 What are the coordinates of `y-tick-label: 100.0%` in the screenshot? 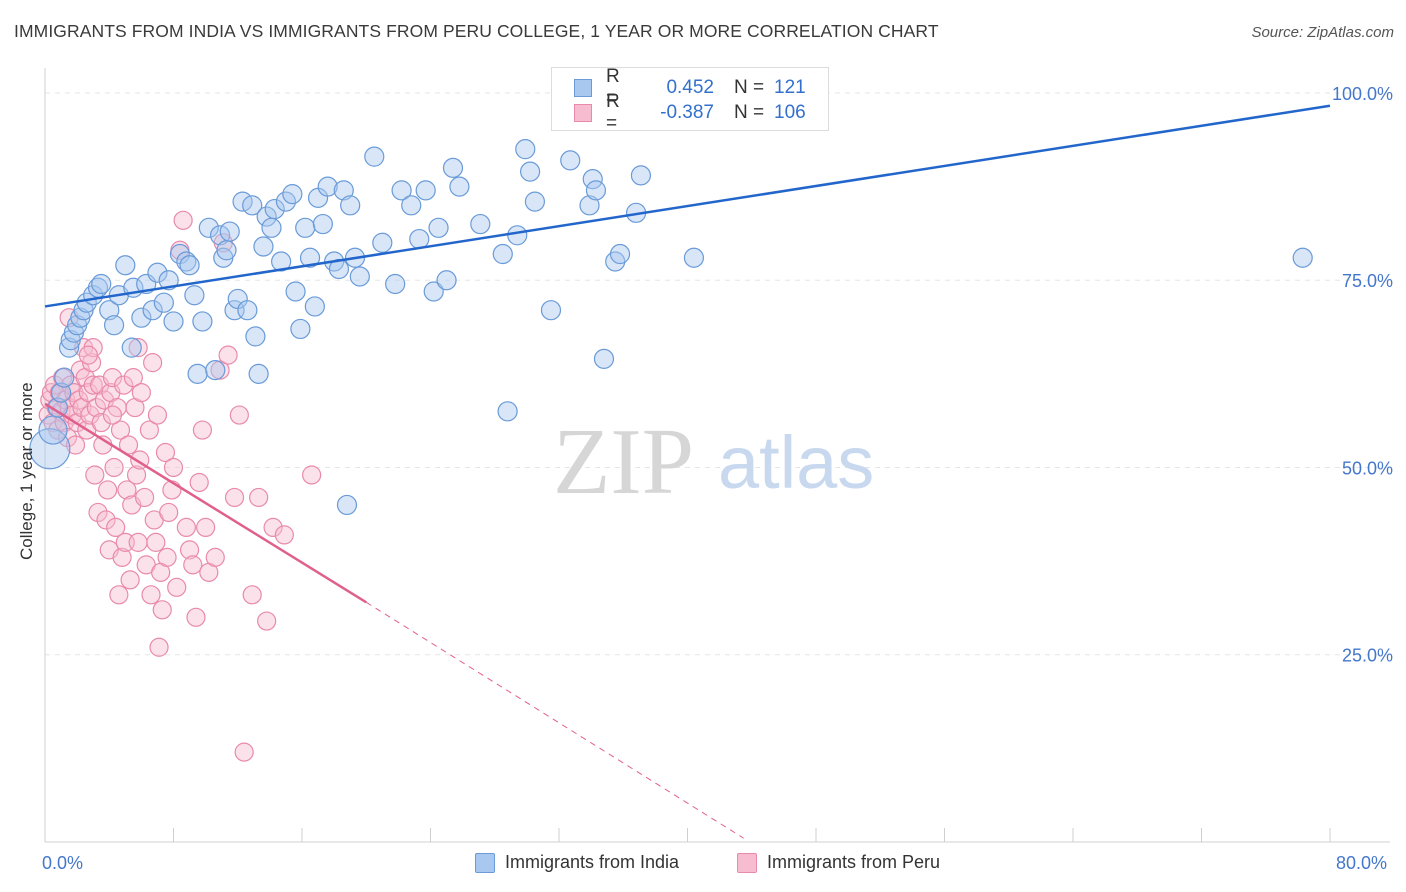 It's located at (1362, 94).